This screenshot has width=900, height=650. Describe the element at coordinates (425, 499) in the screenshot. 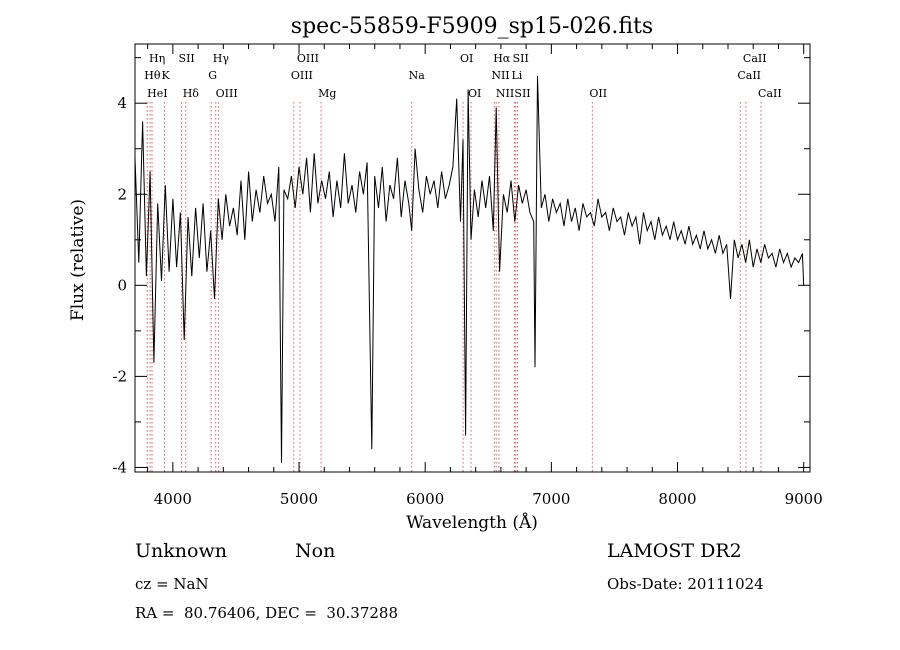

I see `x-tick-label: 6000` at that location.